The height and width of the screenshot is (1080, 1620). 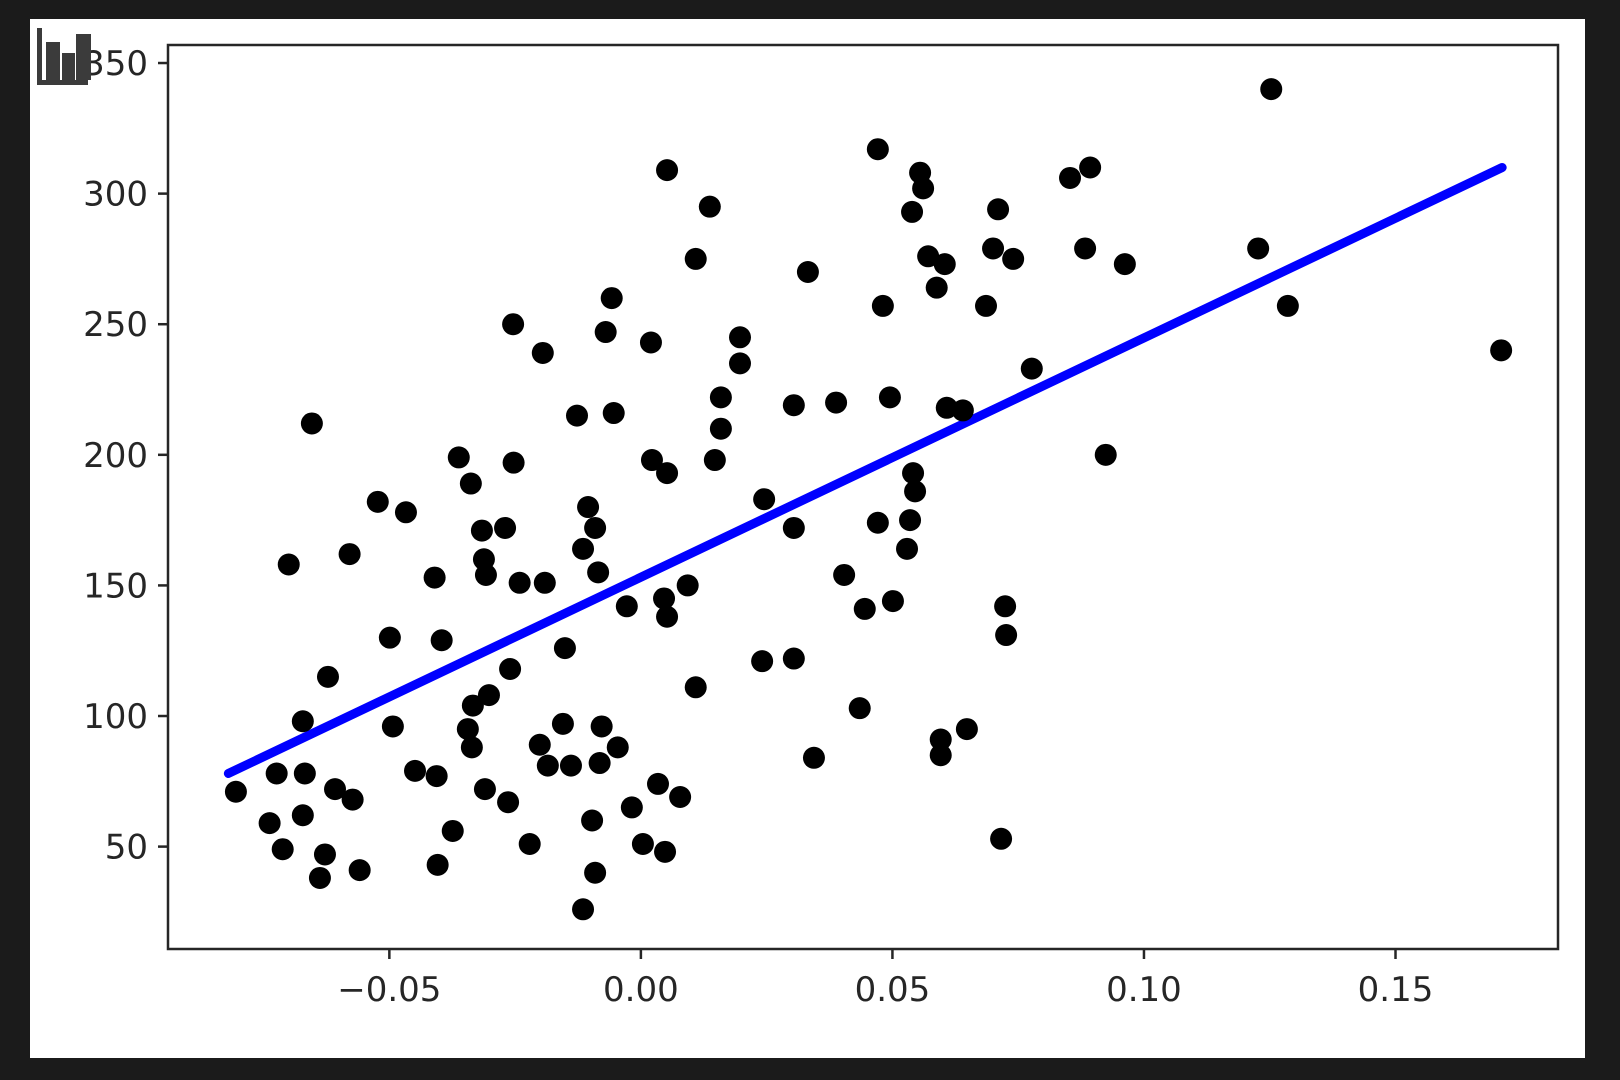 What do you see at coordinates (1396, 990) in the screenshot?
I see `x-tick-label: 0.15` at bounding box center [1396, 990].